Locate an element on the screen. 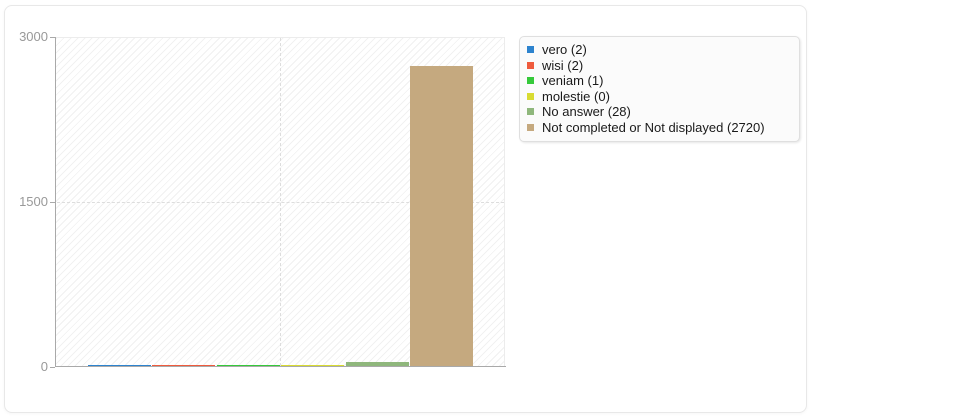 The image size is (973, 420). x-axis-line is located at coordinates (280, 366).